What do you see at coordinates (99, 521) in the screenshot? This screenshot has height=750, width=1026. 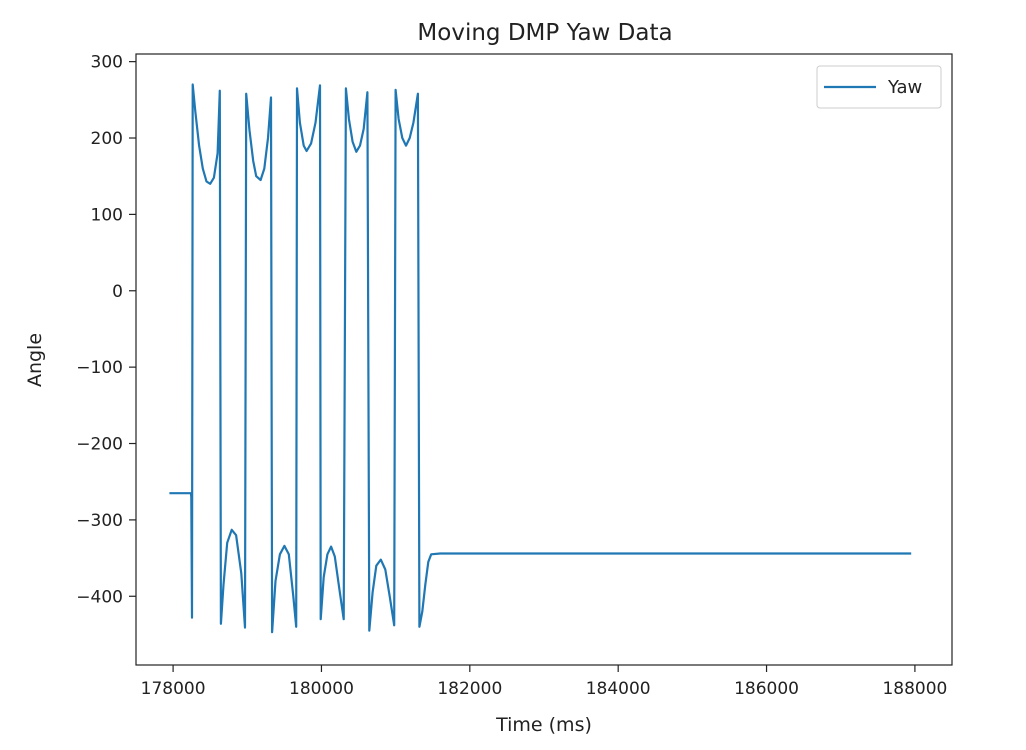 I see `y-tick-label: −300` at bounding box center [99, 521].